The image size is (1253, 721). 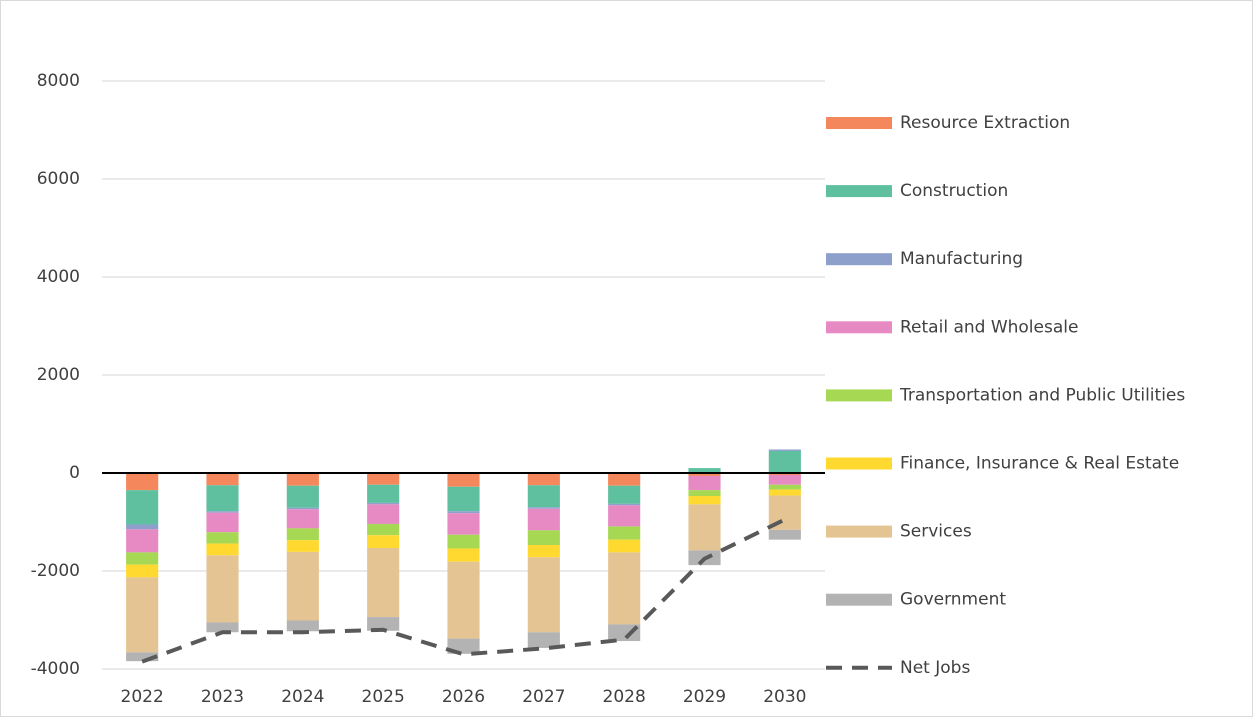 What do you see at coordinates (383, 697) in the screenshot?
I see `x-tick-label: 2025` at bounding box center [383, 697].